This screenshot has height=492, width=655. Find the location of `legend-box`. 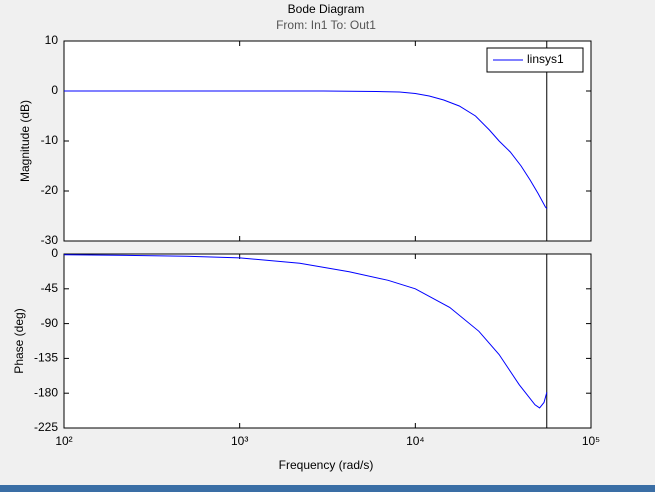

legend-box is located at coordinates (535, 60).